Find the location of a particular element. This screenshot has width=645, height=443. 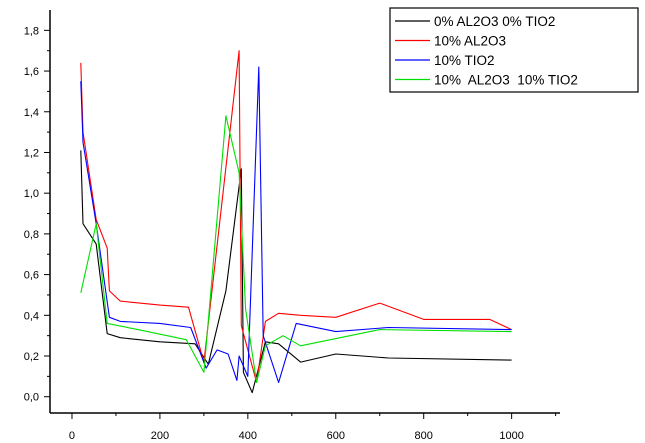

y-tick-label: 0,6 is located at coordinates (31, 276).